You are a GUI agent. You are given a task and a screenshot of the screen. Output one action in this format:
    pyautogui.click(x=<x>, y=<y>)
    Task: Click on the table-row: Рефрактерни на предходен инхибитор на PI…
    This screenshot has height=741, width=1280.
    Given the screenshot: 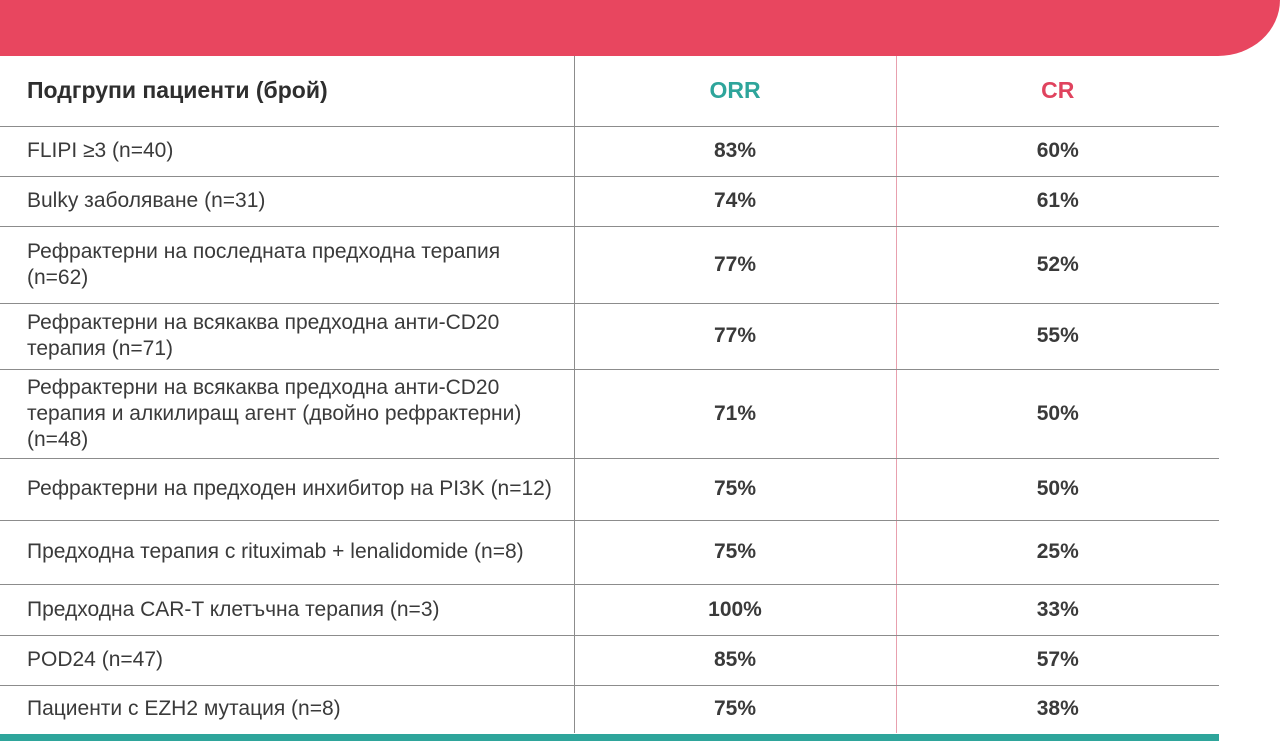 What is the action you would take?
    pyautogui.click(x=609, y=489)
    